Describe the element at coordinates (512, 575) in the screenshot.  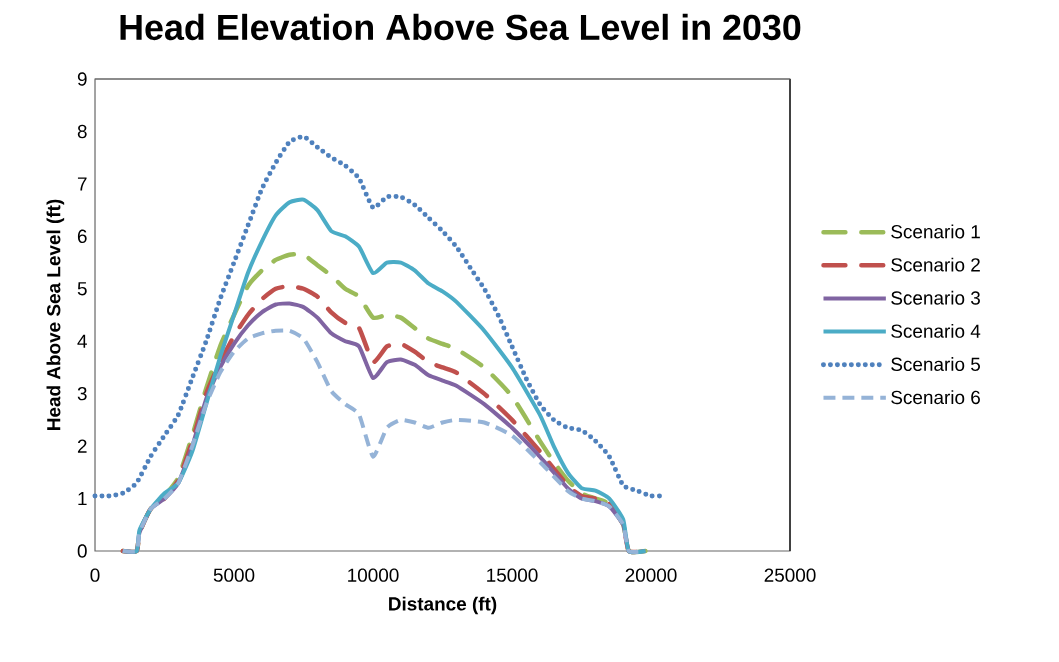
I see `x-tick-label: 15000` at that location.